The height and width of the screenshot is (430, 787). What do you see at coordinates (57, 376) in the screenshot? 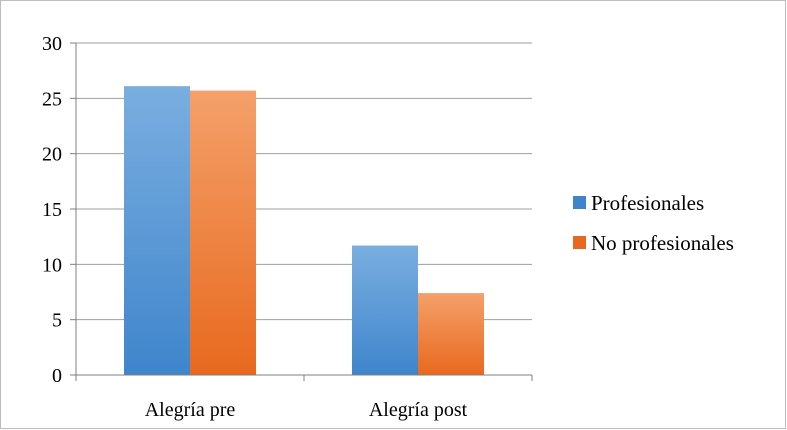
I see `y-tick-label: 0` at bounding box center [57, 376].